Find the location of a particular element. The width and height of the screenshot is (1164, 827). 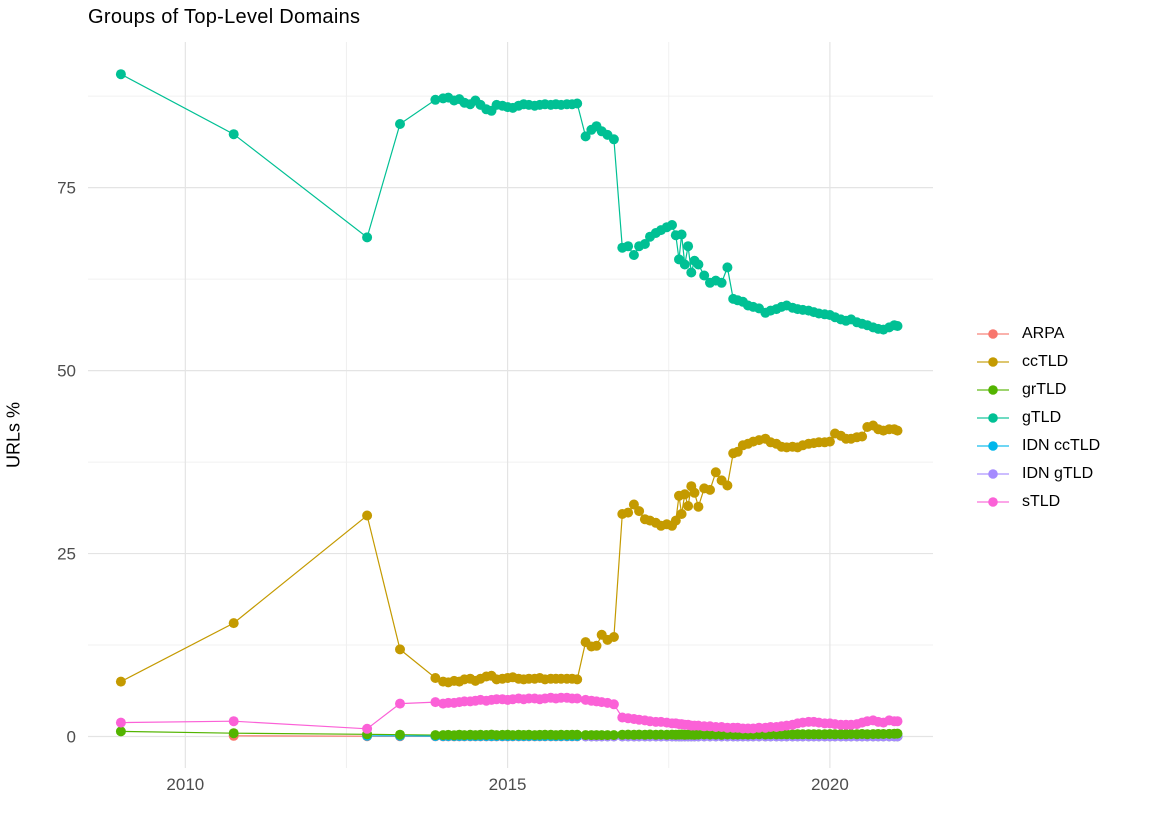

legend-item-arpa: ARPA is located at coordinates (1038, 334).